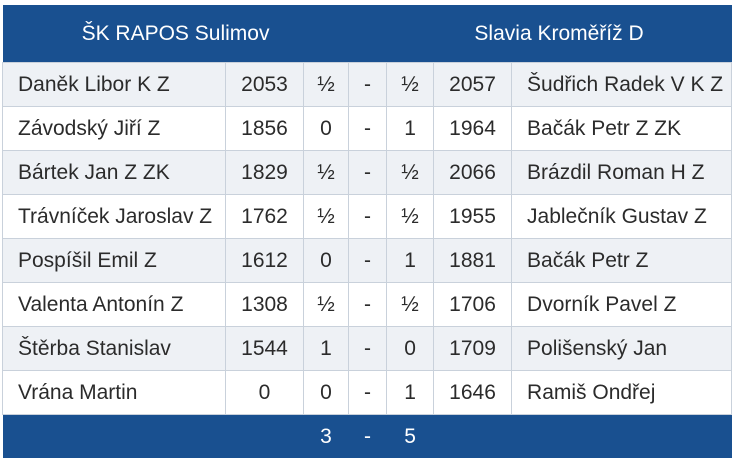 The width and height of the screenshot is (733, 458). What do you see at coordinates (326, 349) in the screenshot?
I see `home-player-score: 1` at bounding box center [326, 349].